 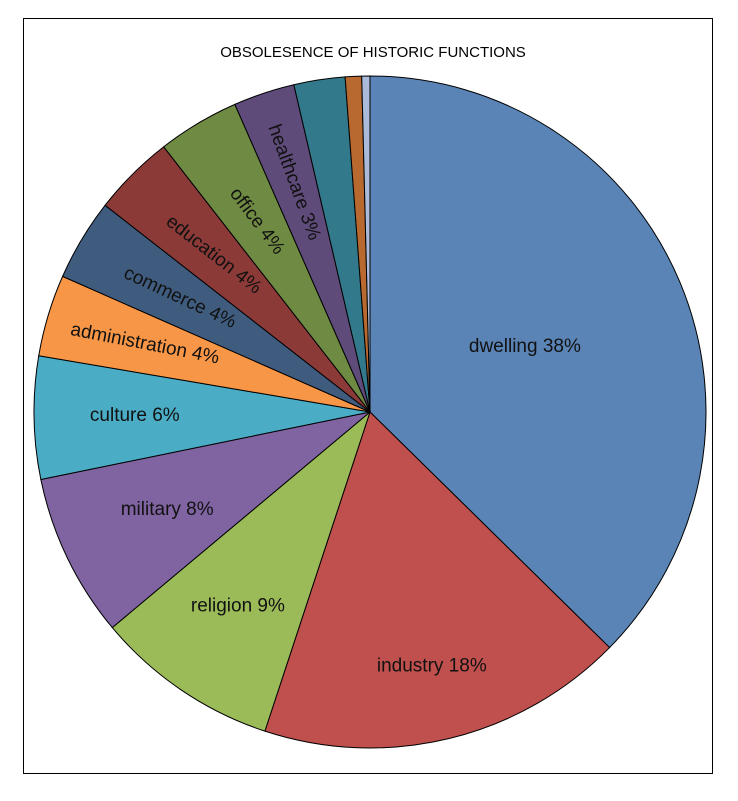 I want to click on slice-label: culture 6%, so click(x=135, y=415).